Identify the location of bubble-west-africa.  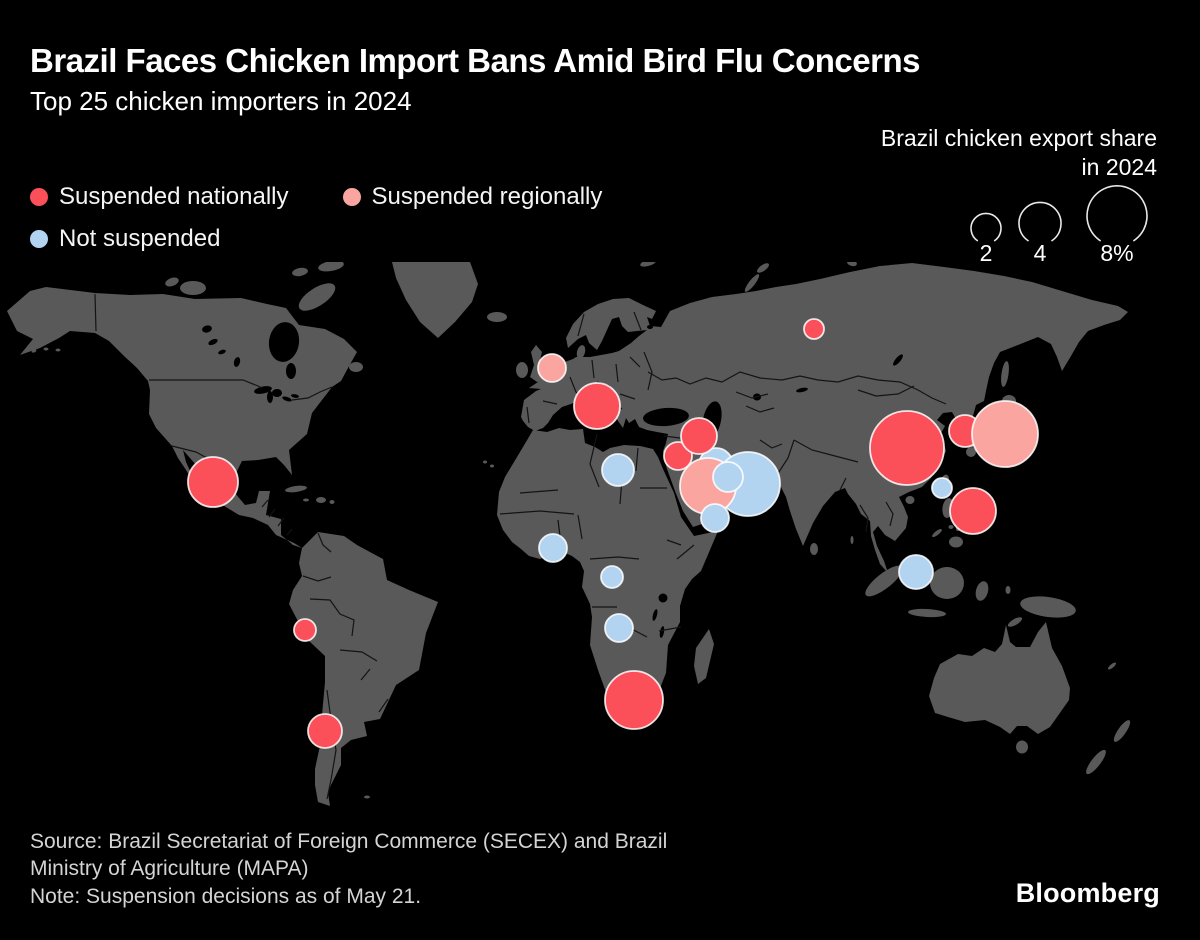
(553, 548).